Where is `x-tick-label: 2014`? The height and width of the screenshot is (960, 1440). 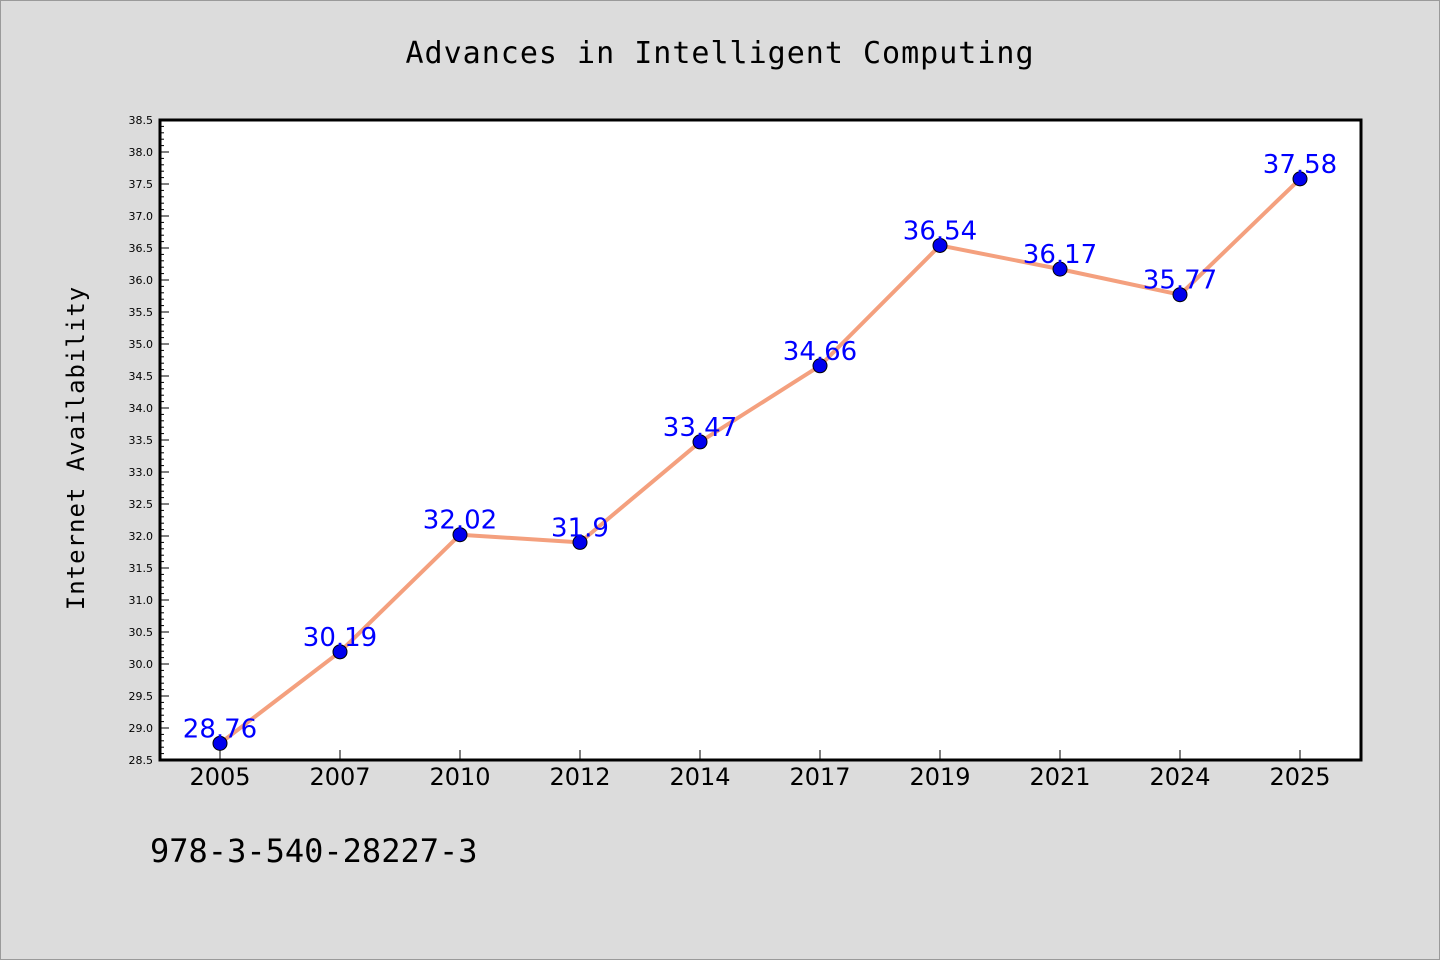 x-tick-label: 2014 is located at coordinates (699, 777).